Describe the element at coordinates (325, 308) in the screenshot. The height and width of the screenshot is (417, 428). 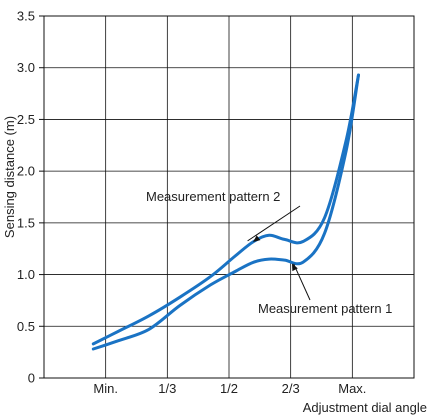
I see `annotation-label: Measurement pattern 1` at that location.